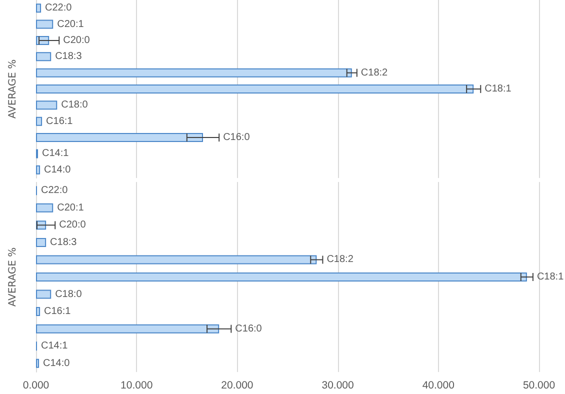  Describe the element at coordinates (539, 386) in the screenshot. I see `x-tick-label: 50.000` at that location.